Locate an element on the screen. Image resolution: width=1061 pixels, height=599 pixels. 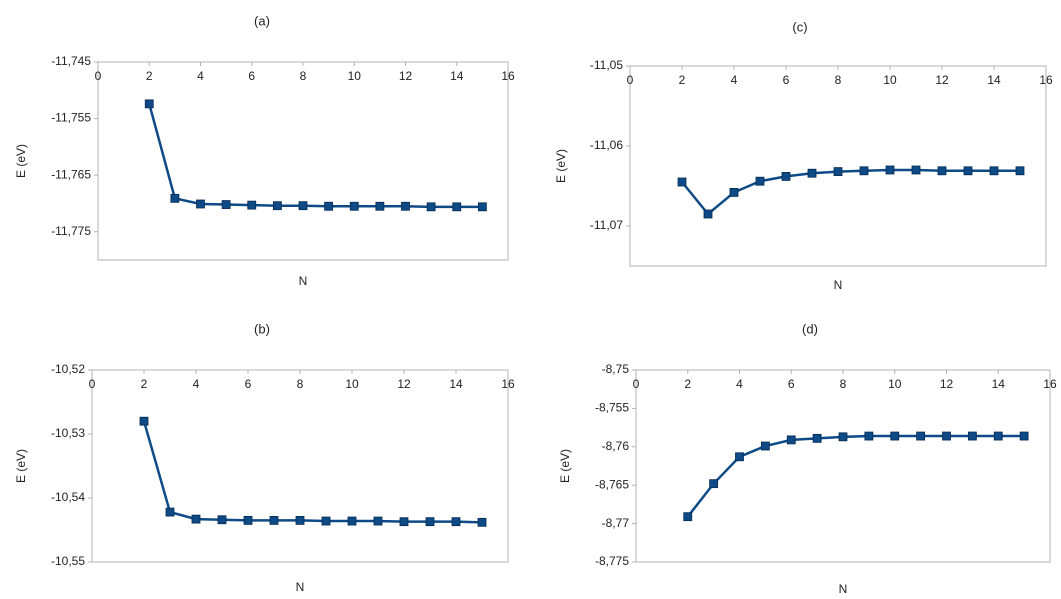
y-tick-label: -8,77 is located at coordinates (616, 523).